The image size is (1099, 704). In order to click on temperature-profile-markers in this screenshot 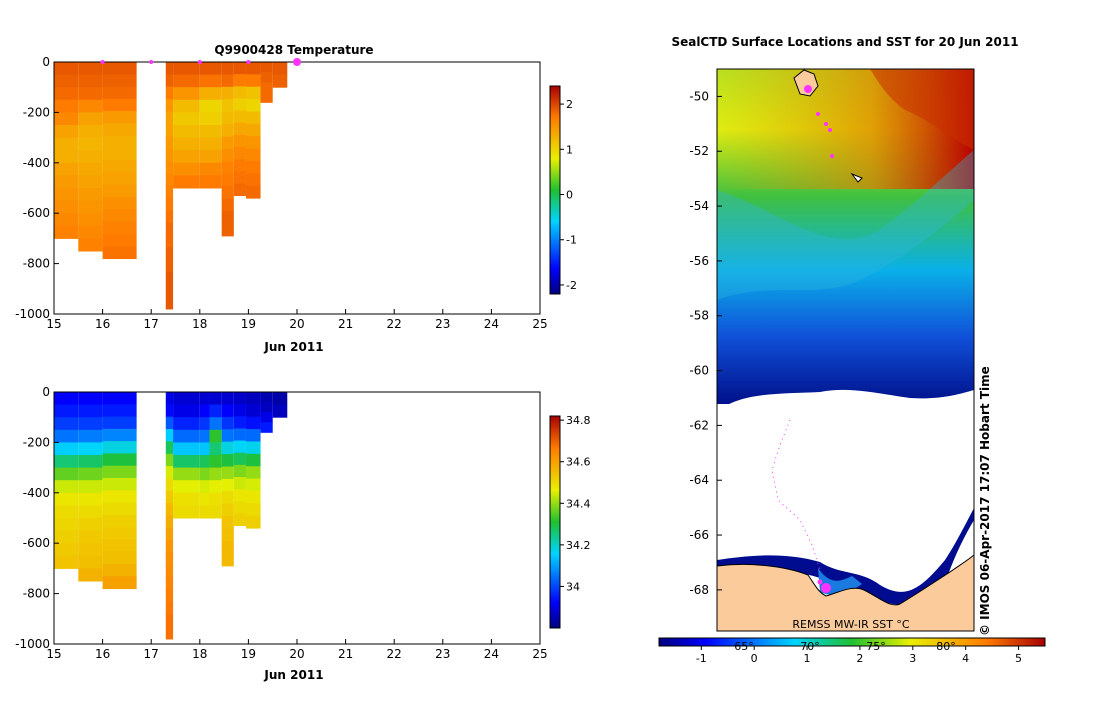, I will do `click(200, 62)`.